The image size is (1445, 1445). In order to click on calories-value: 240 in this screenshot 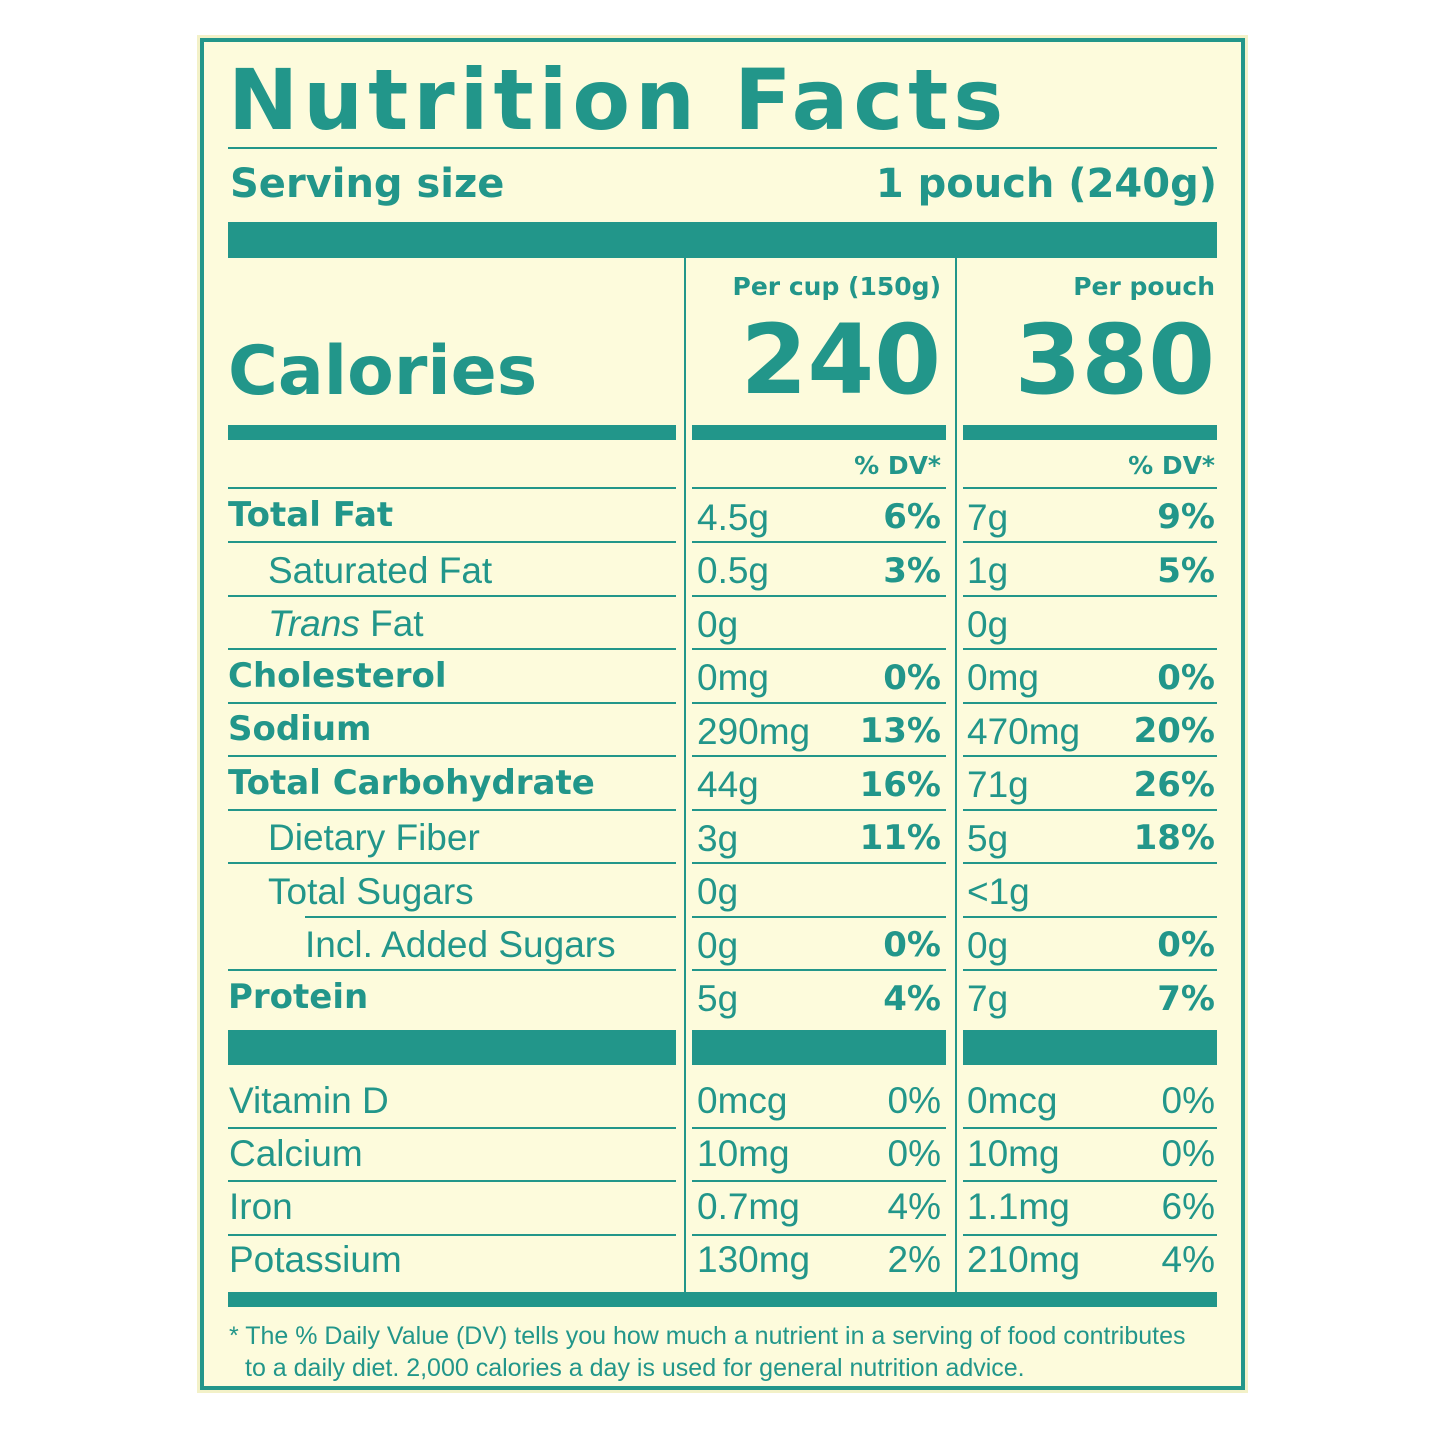, I will do `click(840, 360)`.